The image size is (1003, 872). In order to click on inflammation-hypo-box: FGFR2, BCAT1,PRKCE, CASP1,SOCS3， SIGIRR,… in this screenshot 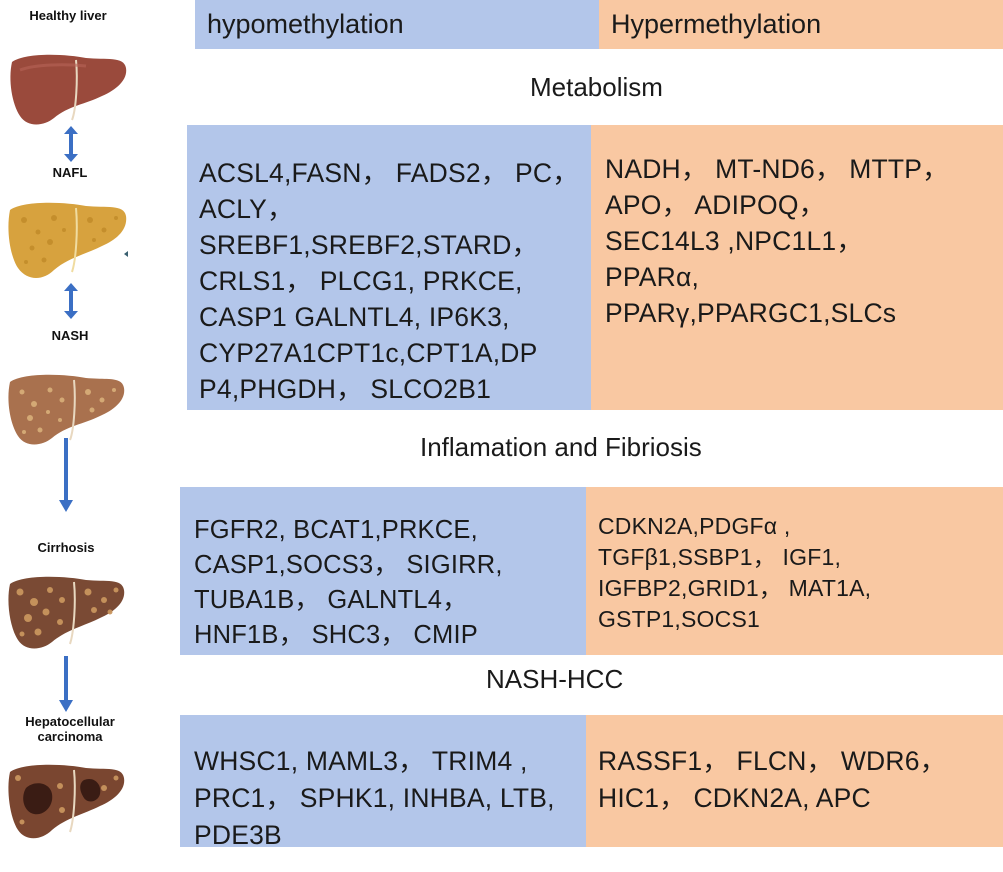, I will do `click(383, 571)`.